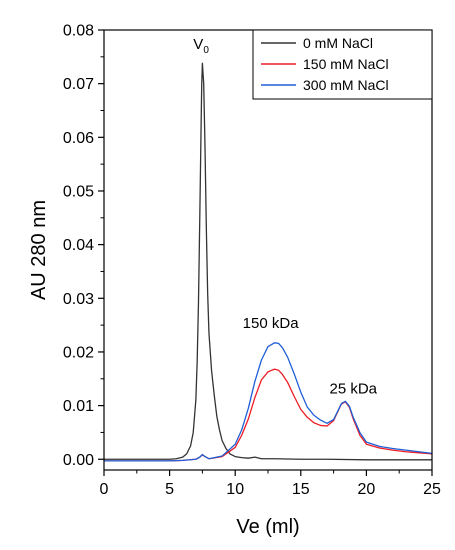 This screenshot has width=455, height=550. I want to click on y-tick-label-5: 0.05, so click(78, 191).